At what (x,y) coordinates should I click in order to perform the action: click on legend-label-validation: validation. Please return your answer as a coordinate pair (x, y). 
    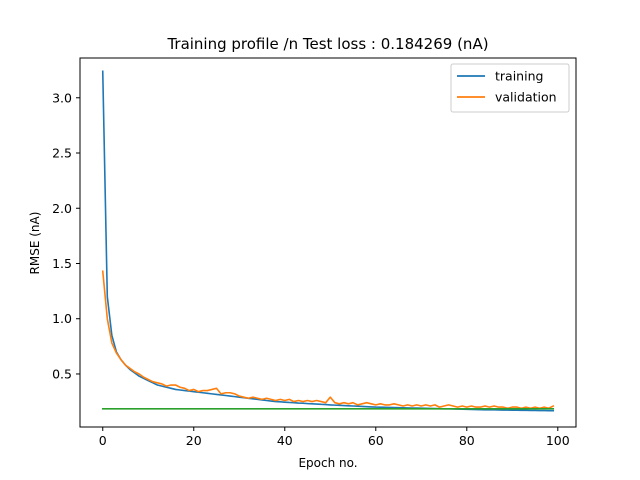
    Looking at the image, I should click on (526, 97).